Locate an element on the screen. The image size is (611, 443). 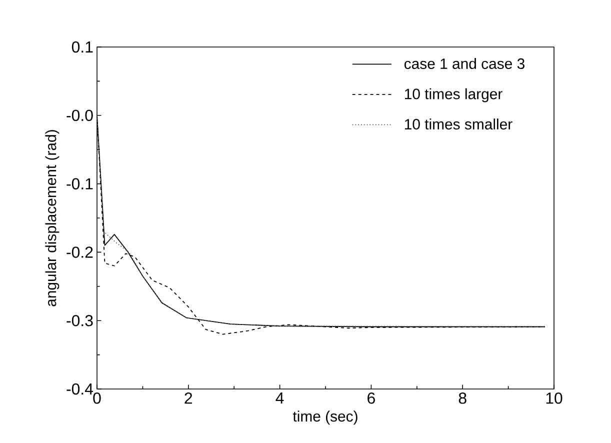
x-tick-label: 0 is located at coordinates (97, 398).